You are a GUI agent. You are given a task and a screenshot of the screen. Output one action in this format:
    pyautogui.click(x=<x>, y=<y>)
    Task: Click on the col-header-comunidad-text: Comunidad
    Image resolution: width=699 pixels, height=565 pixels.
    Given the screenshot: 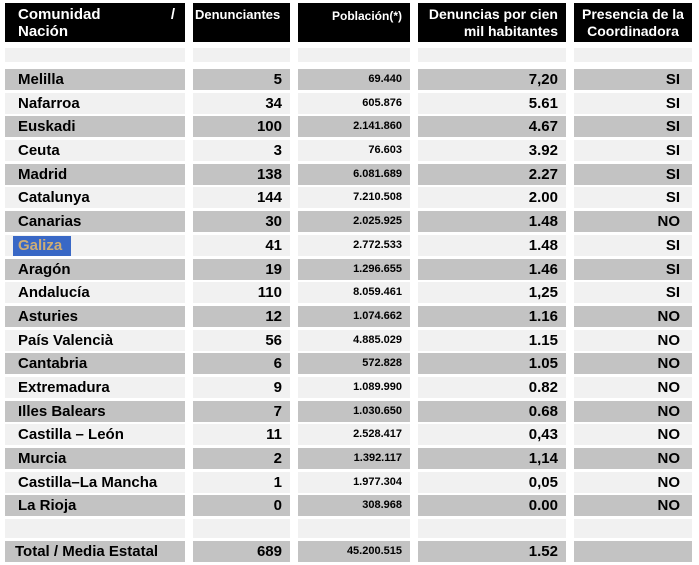 What is the action you would take?
    pyautogui.click(x=59, y=14)
    